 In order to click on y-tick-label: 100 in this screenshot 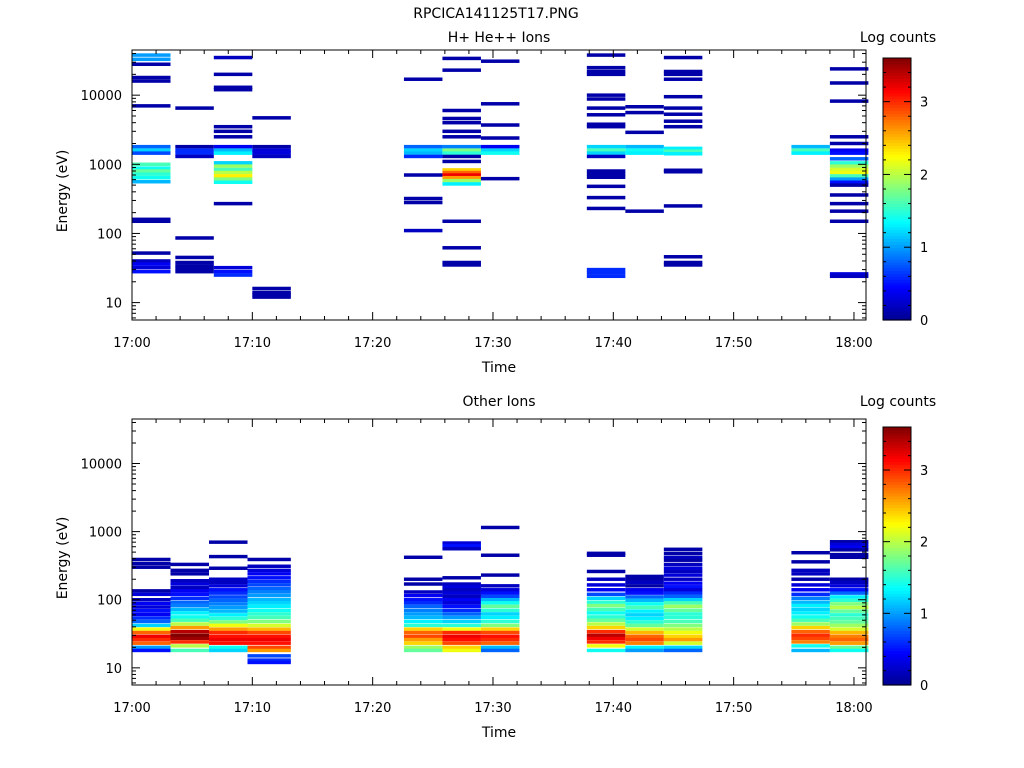, I will do `click(109, 601)`.